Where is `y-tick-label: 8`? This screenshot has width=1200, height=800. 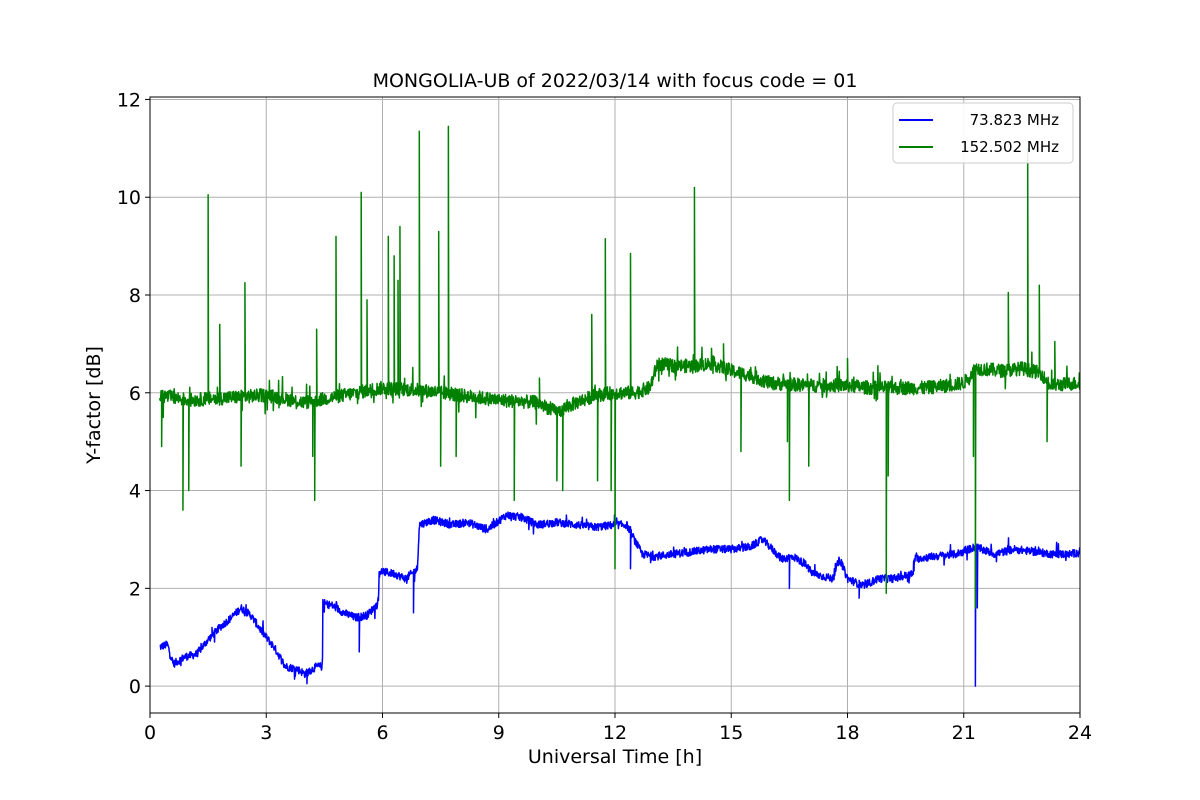 y-tick-label: 8 is located at coordinates (135, 296).